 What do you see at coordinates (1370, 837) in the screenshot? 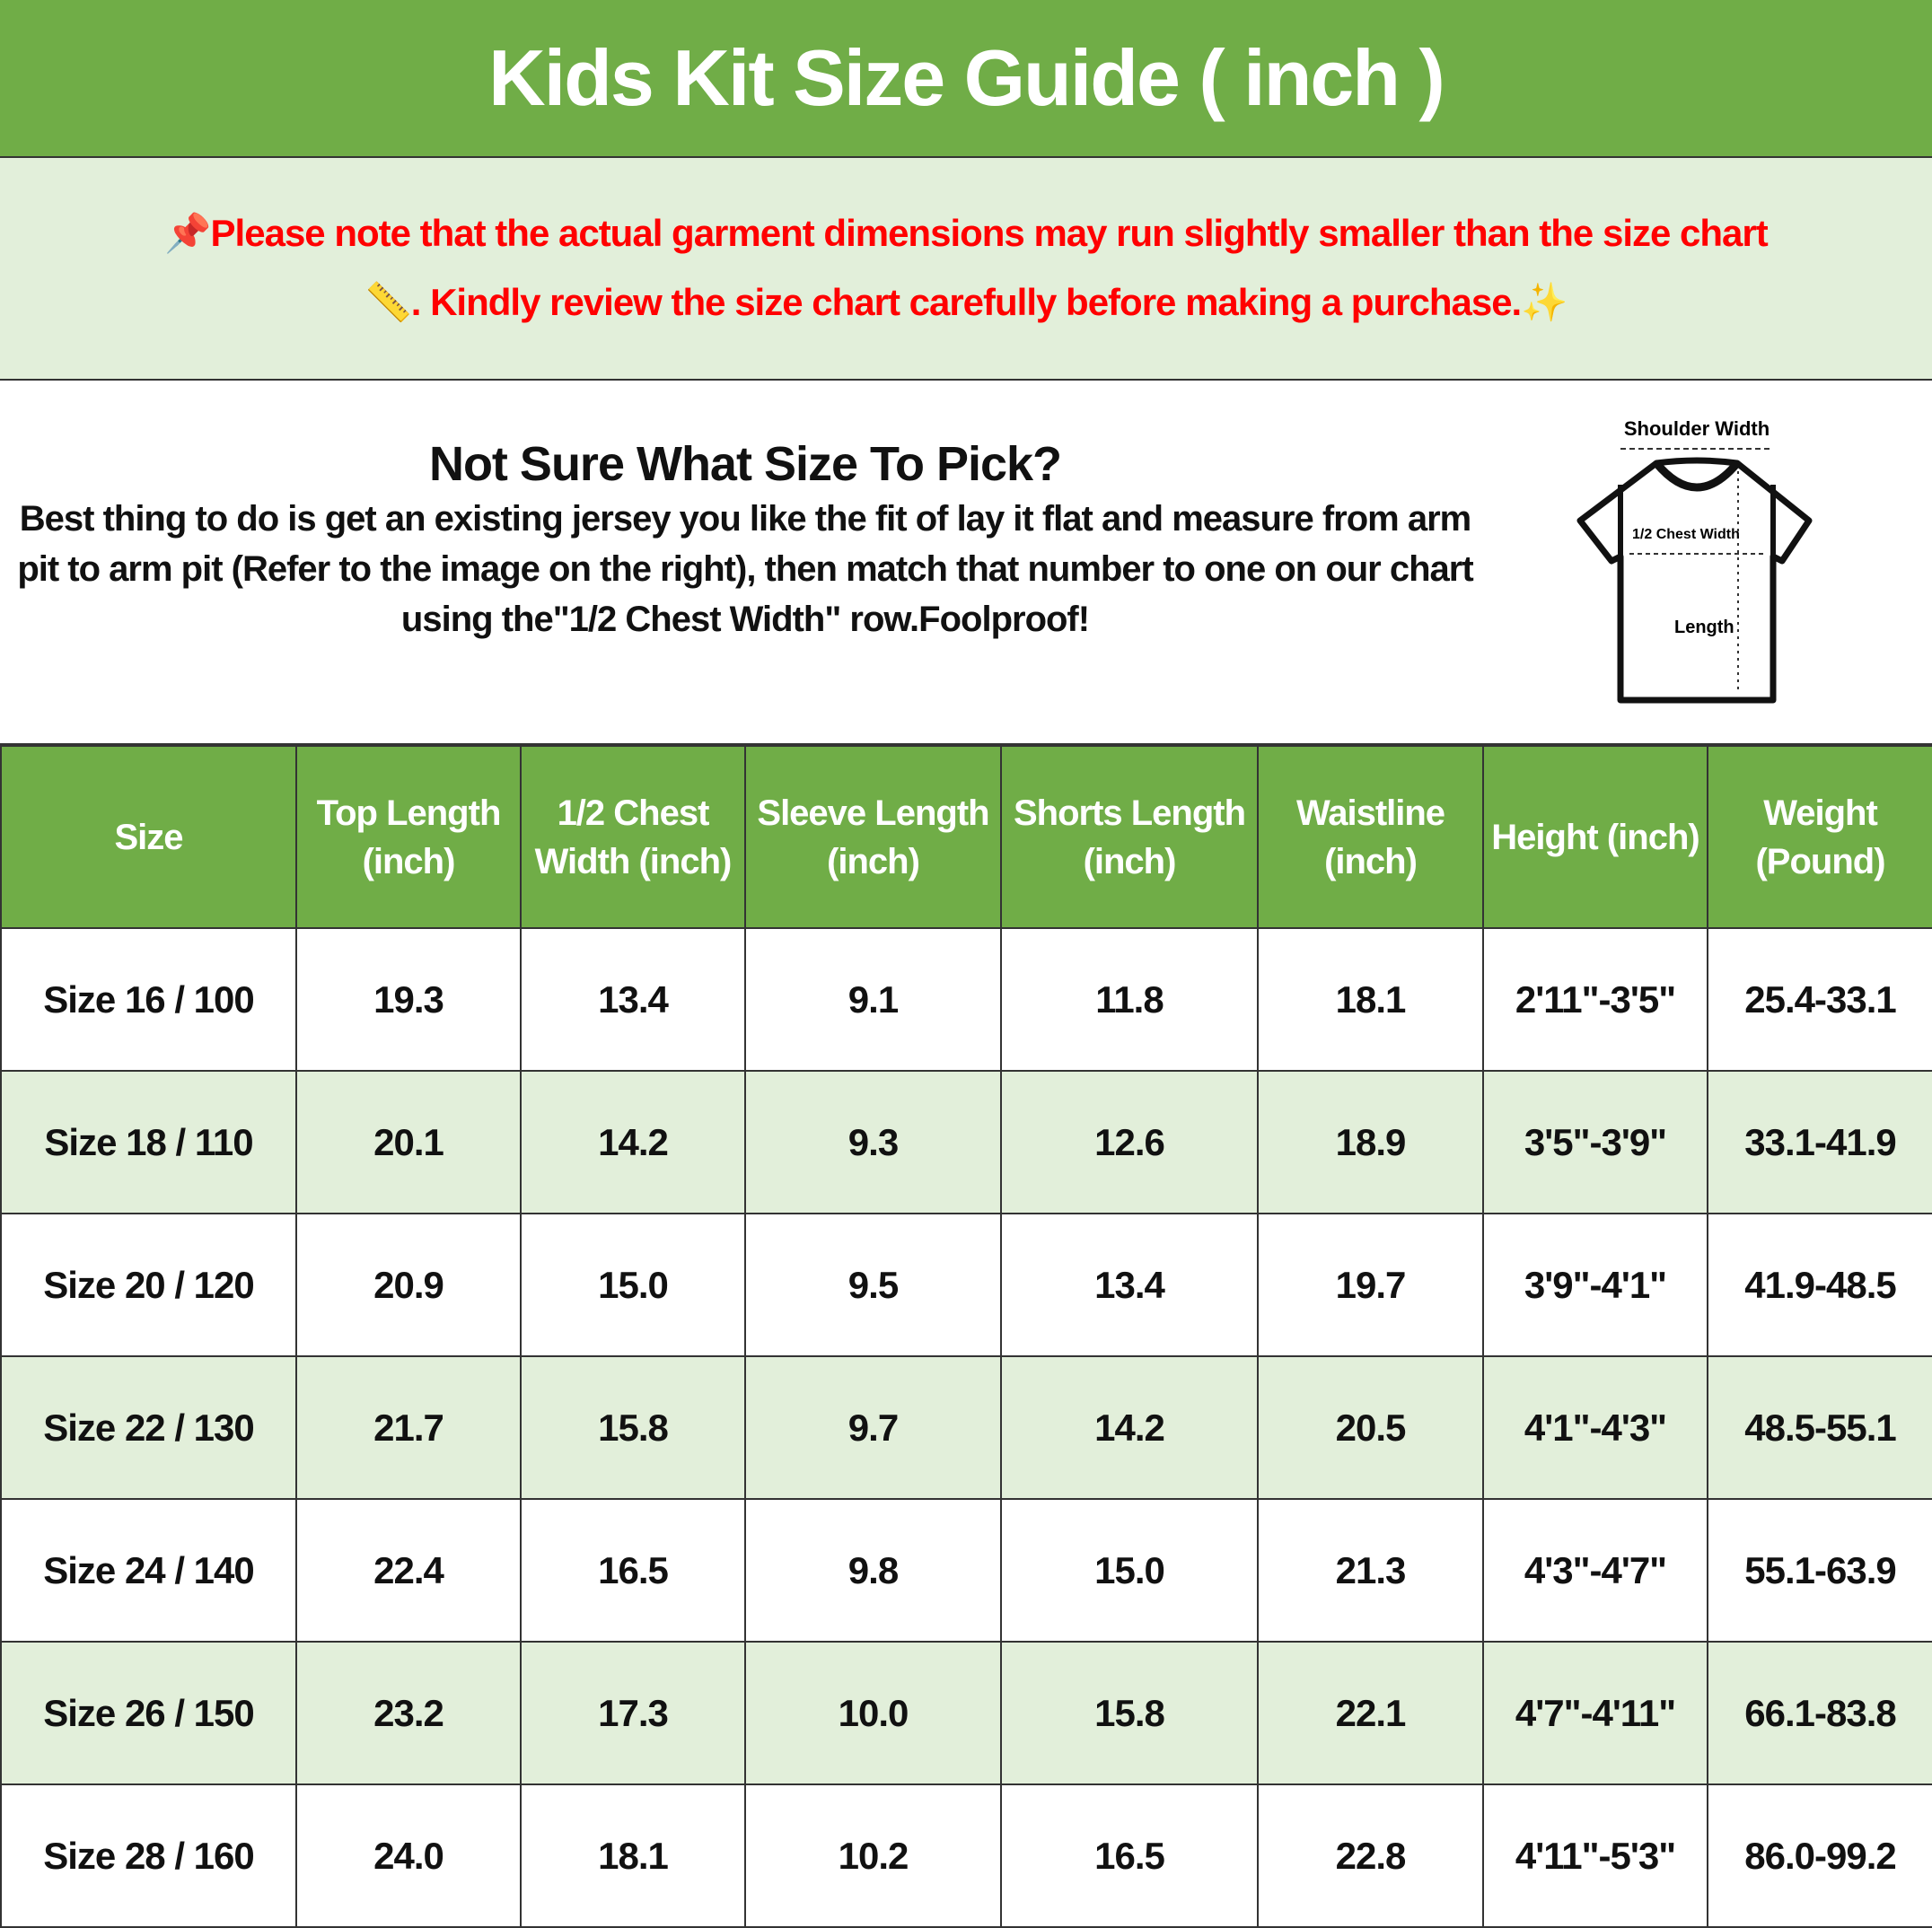
I see `column-header: Waistline (inch)` at bounding box center [1370, 837].